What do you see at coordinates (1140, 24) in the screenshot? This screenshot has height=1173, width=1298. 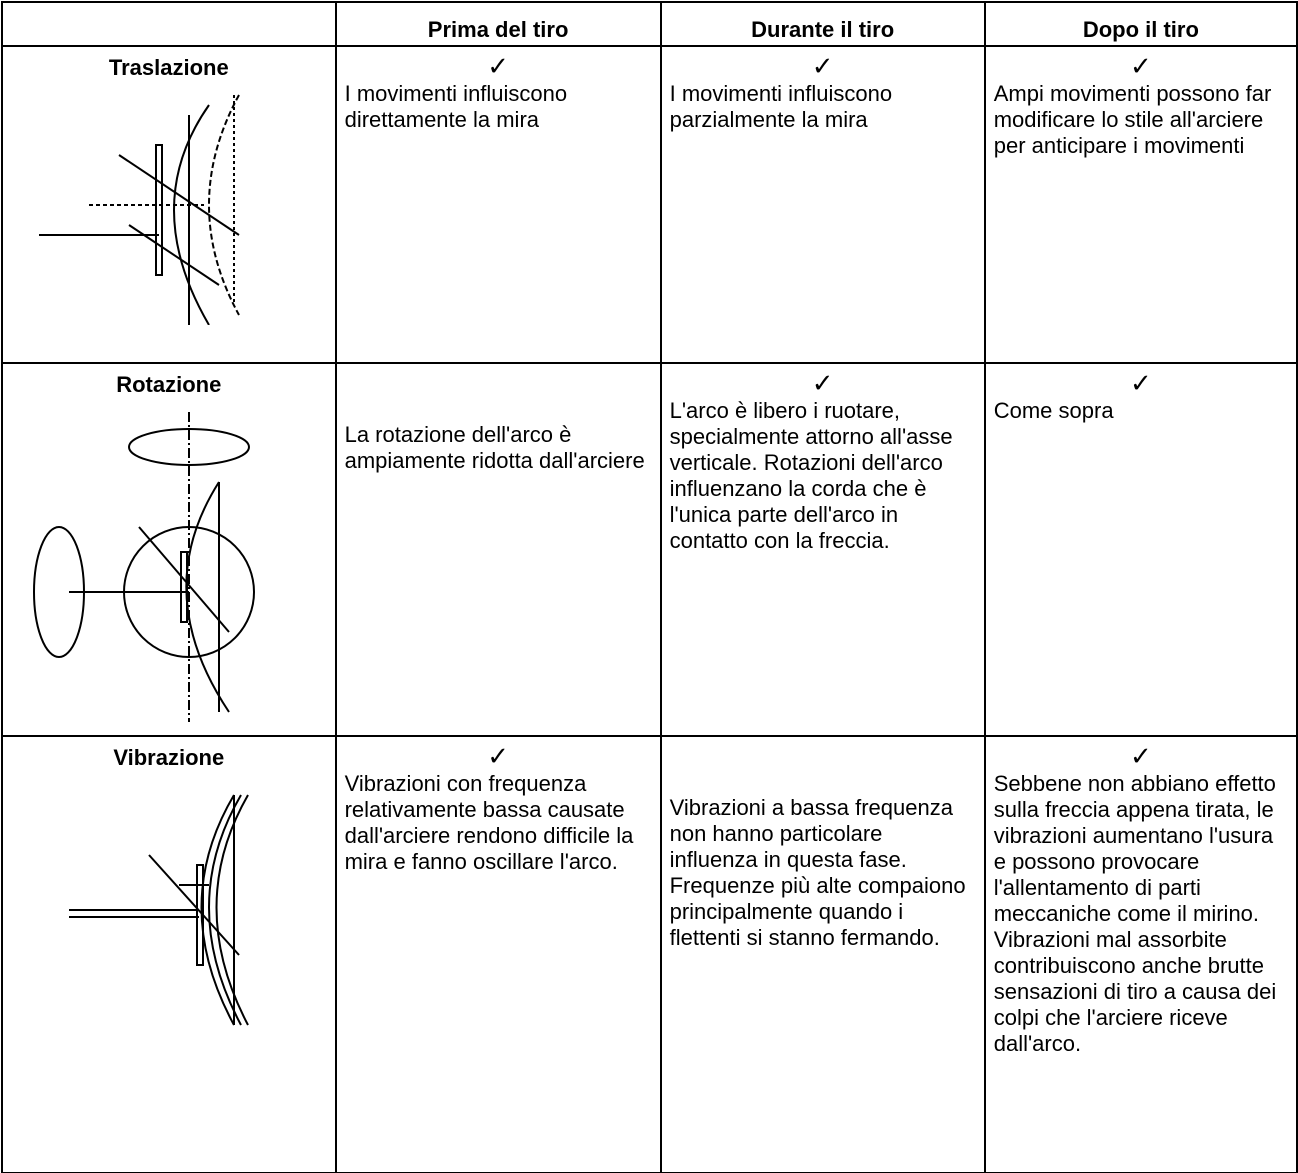 I see `column-header: Dopo il tiro` at bounding box center [1140, 24].